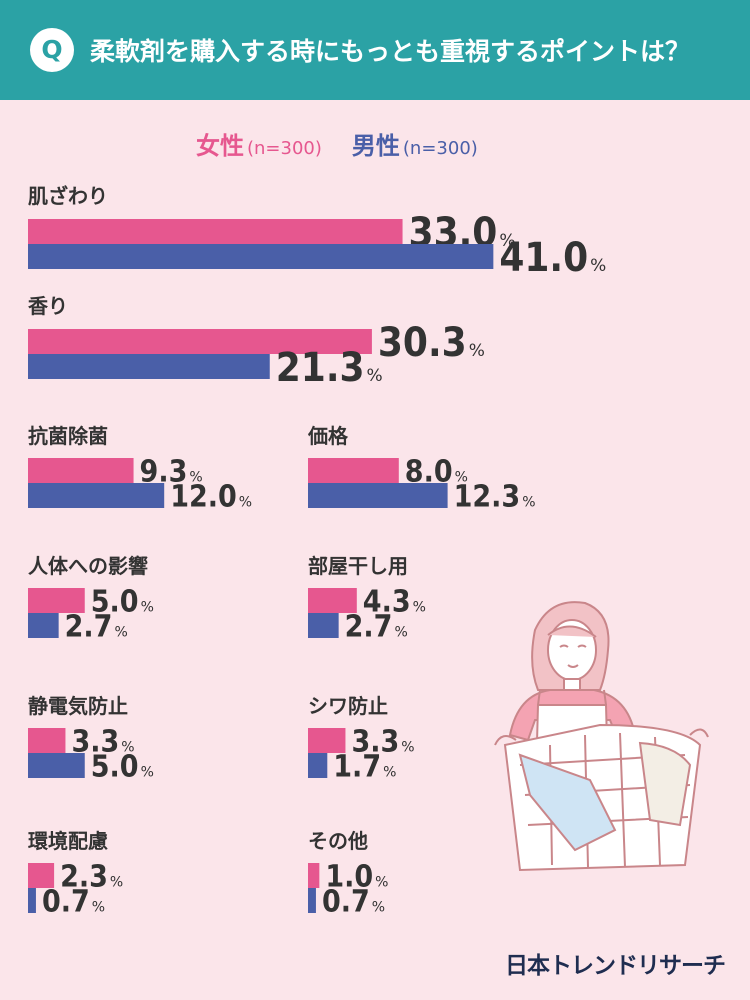 This screenshot has height=1000, width=750. I want to click on category-label: 人体への影響, so click(88, 566).